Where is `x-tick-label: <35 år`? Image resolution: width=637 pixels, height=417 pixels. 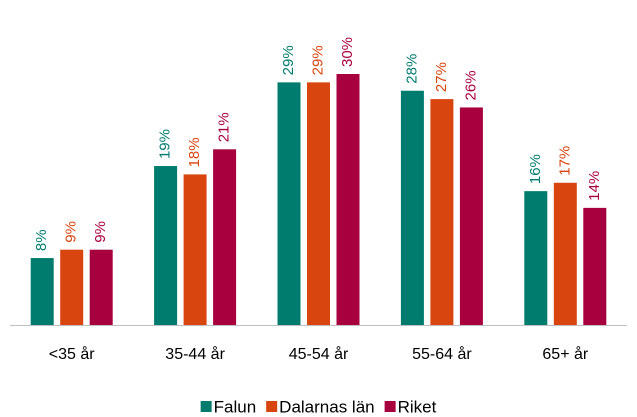 x-tick-label: <35 år is located at coordinates (72, 354).